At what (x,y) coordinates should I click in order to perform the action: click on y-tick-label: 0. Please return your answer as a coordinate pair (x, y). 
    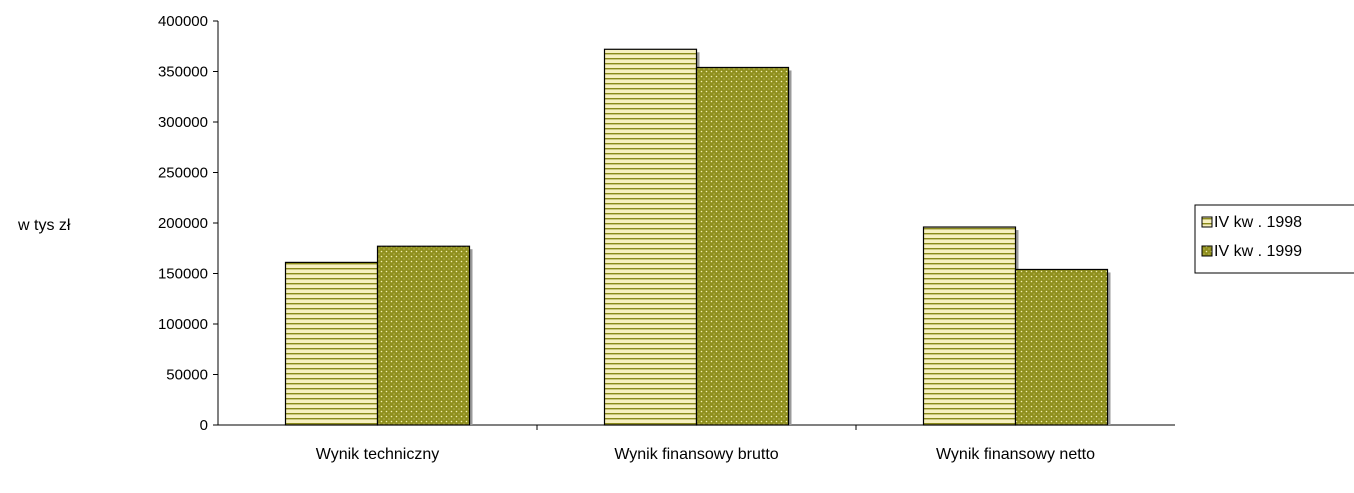
    Looking at the image, I should click on (204, 425).